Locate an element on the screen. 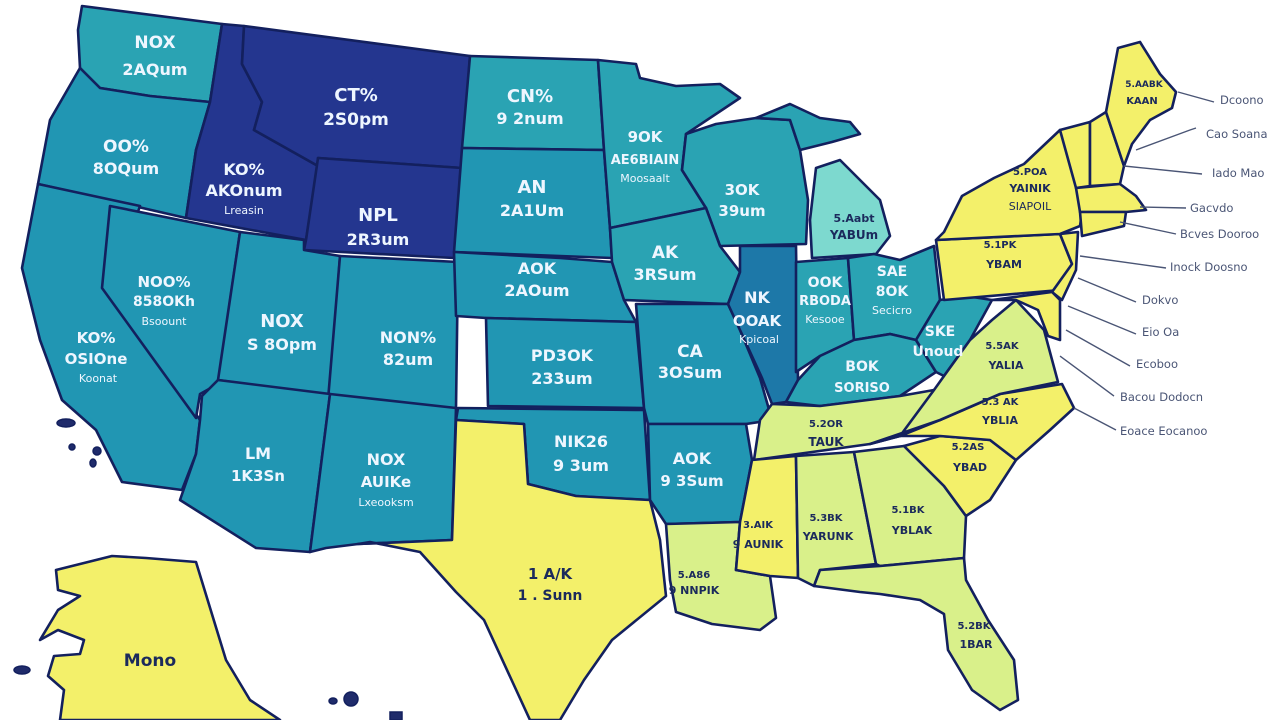  callout-nj: Dokvo is located at coordinates (1160, 300).